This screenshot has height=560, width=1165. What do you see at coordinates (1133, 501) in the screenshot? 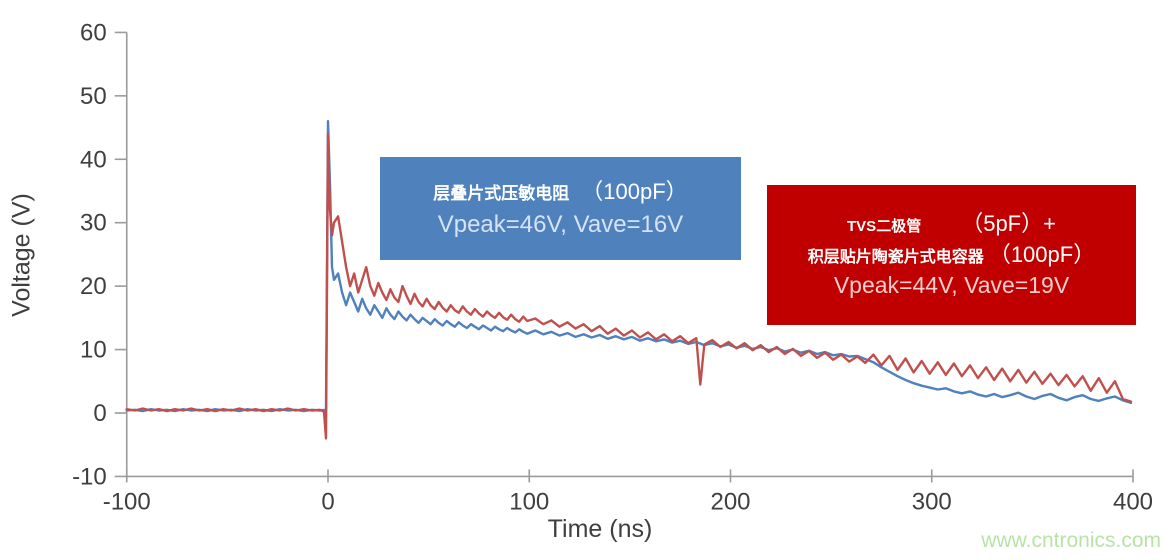
I see `x-tick-label: 400` at bounding box center [1133, 501].